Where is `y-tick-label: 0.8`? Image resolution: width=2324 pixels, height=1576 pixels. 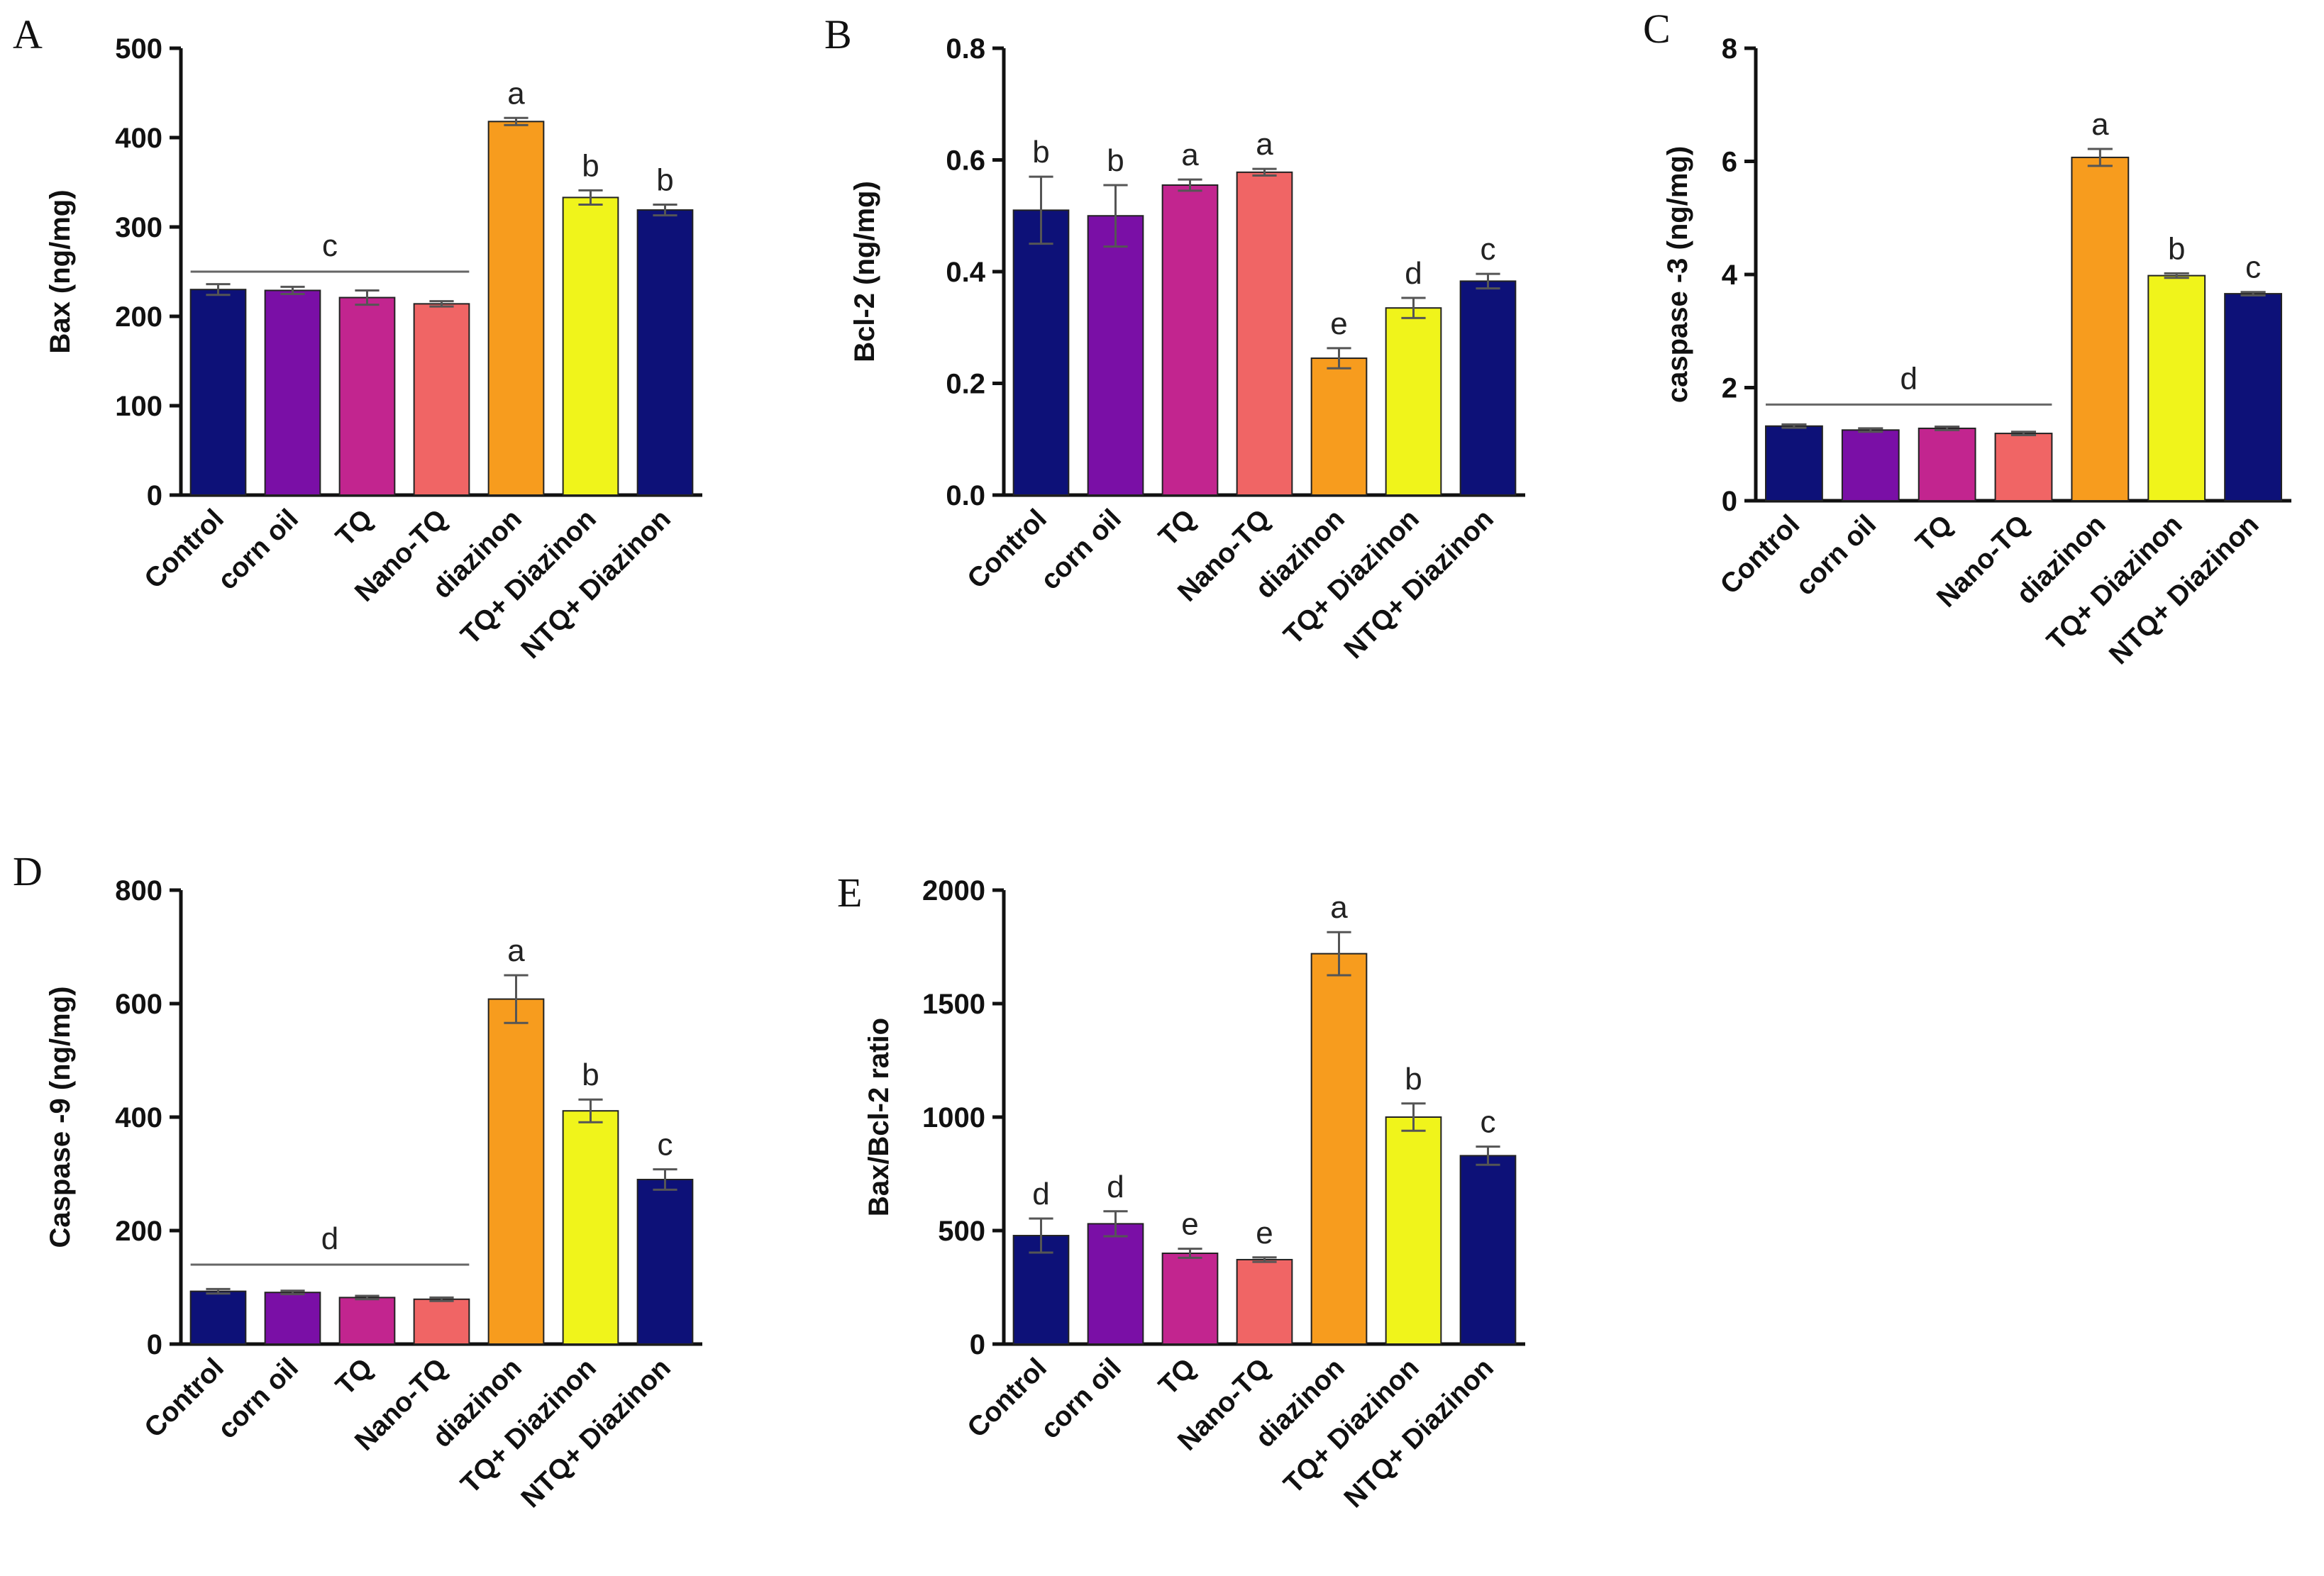
y-tick-label: 0.8 is located at coordinates (965, 49).